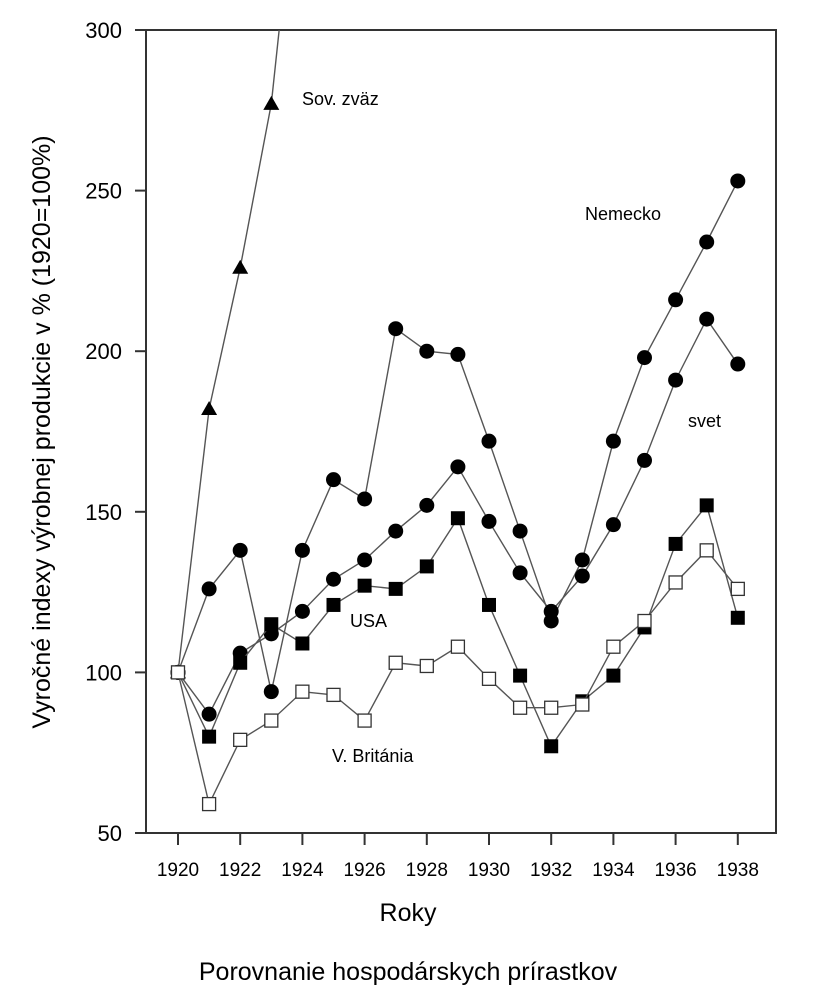 This screenshot has height=998, width=817. I want to click on x-tick-label: 1938, so click(738, 870).